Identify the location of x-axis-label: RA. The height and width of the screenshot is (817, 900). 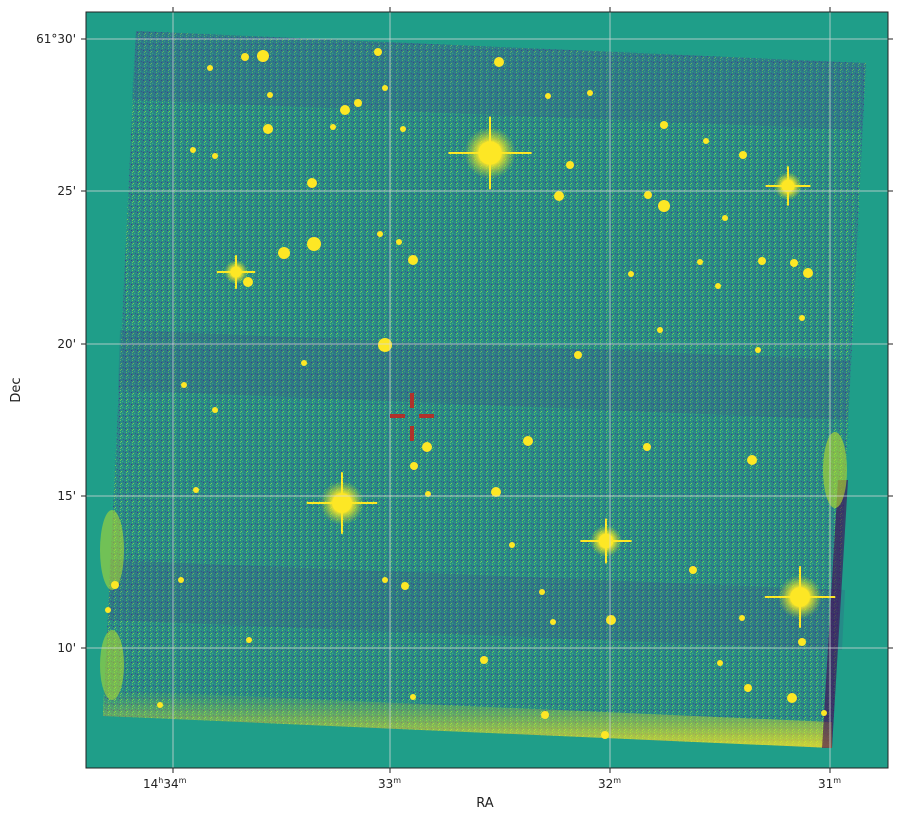
(485, 803).